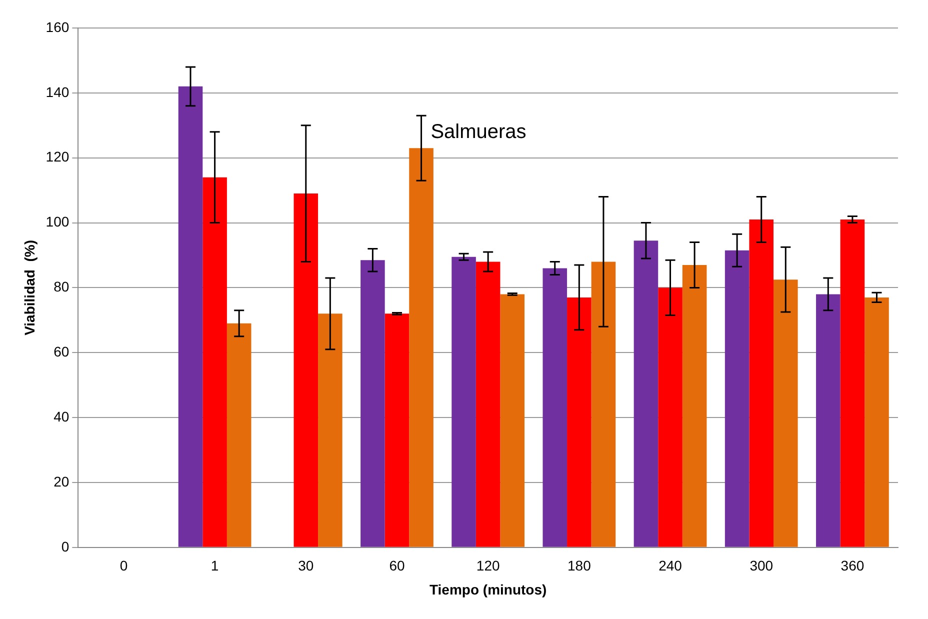 The width and height of the screenshot is (928, 619). I want to click on y-tick-label: 100, so click(58, 222).